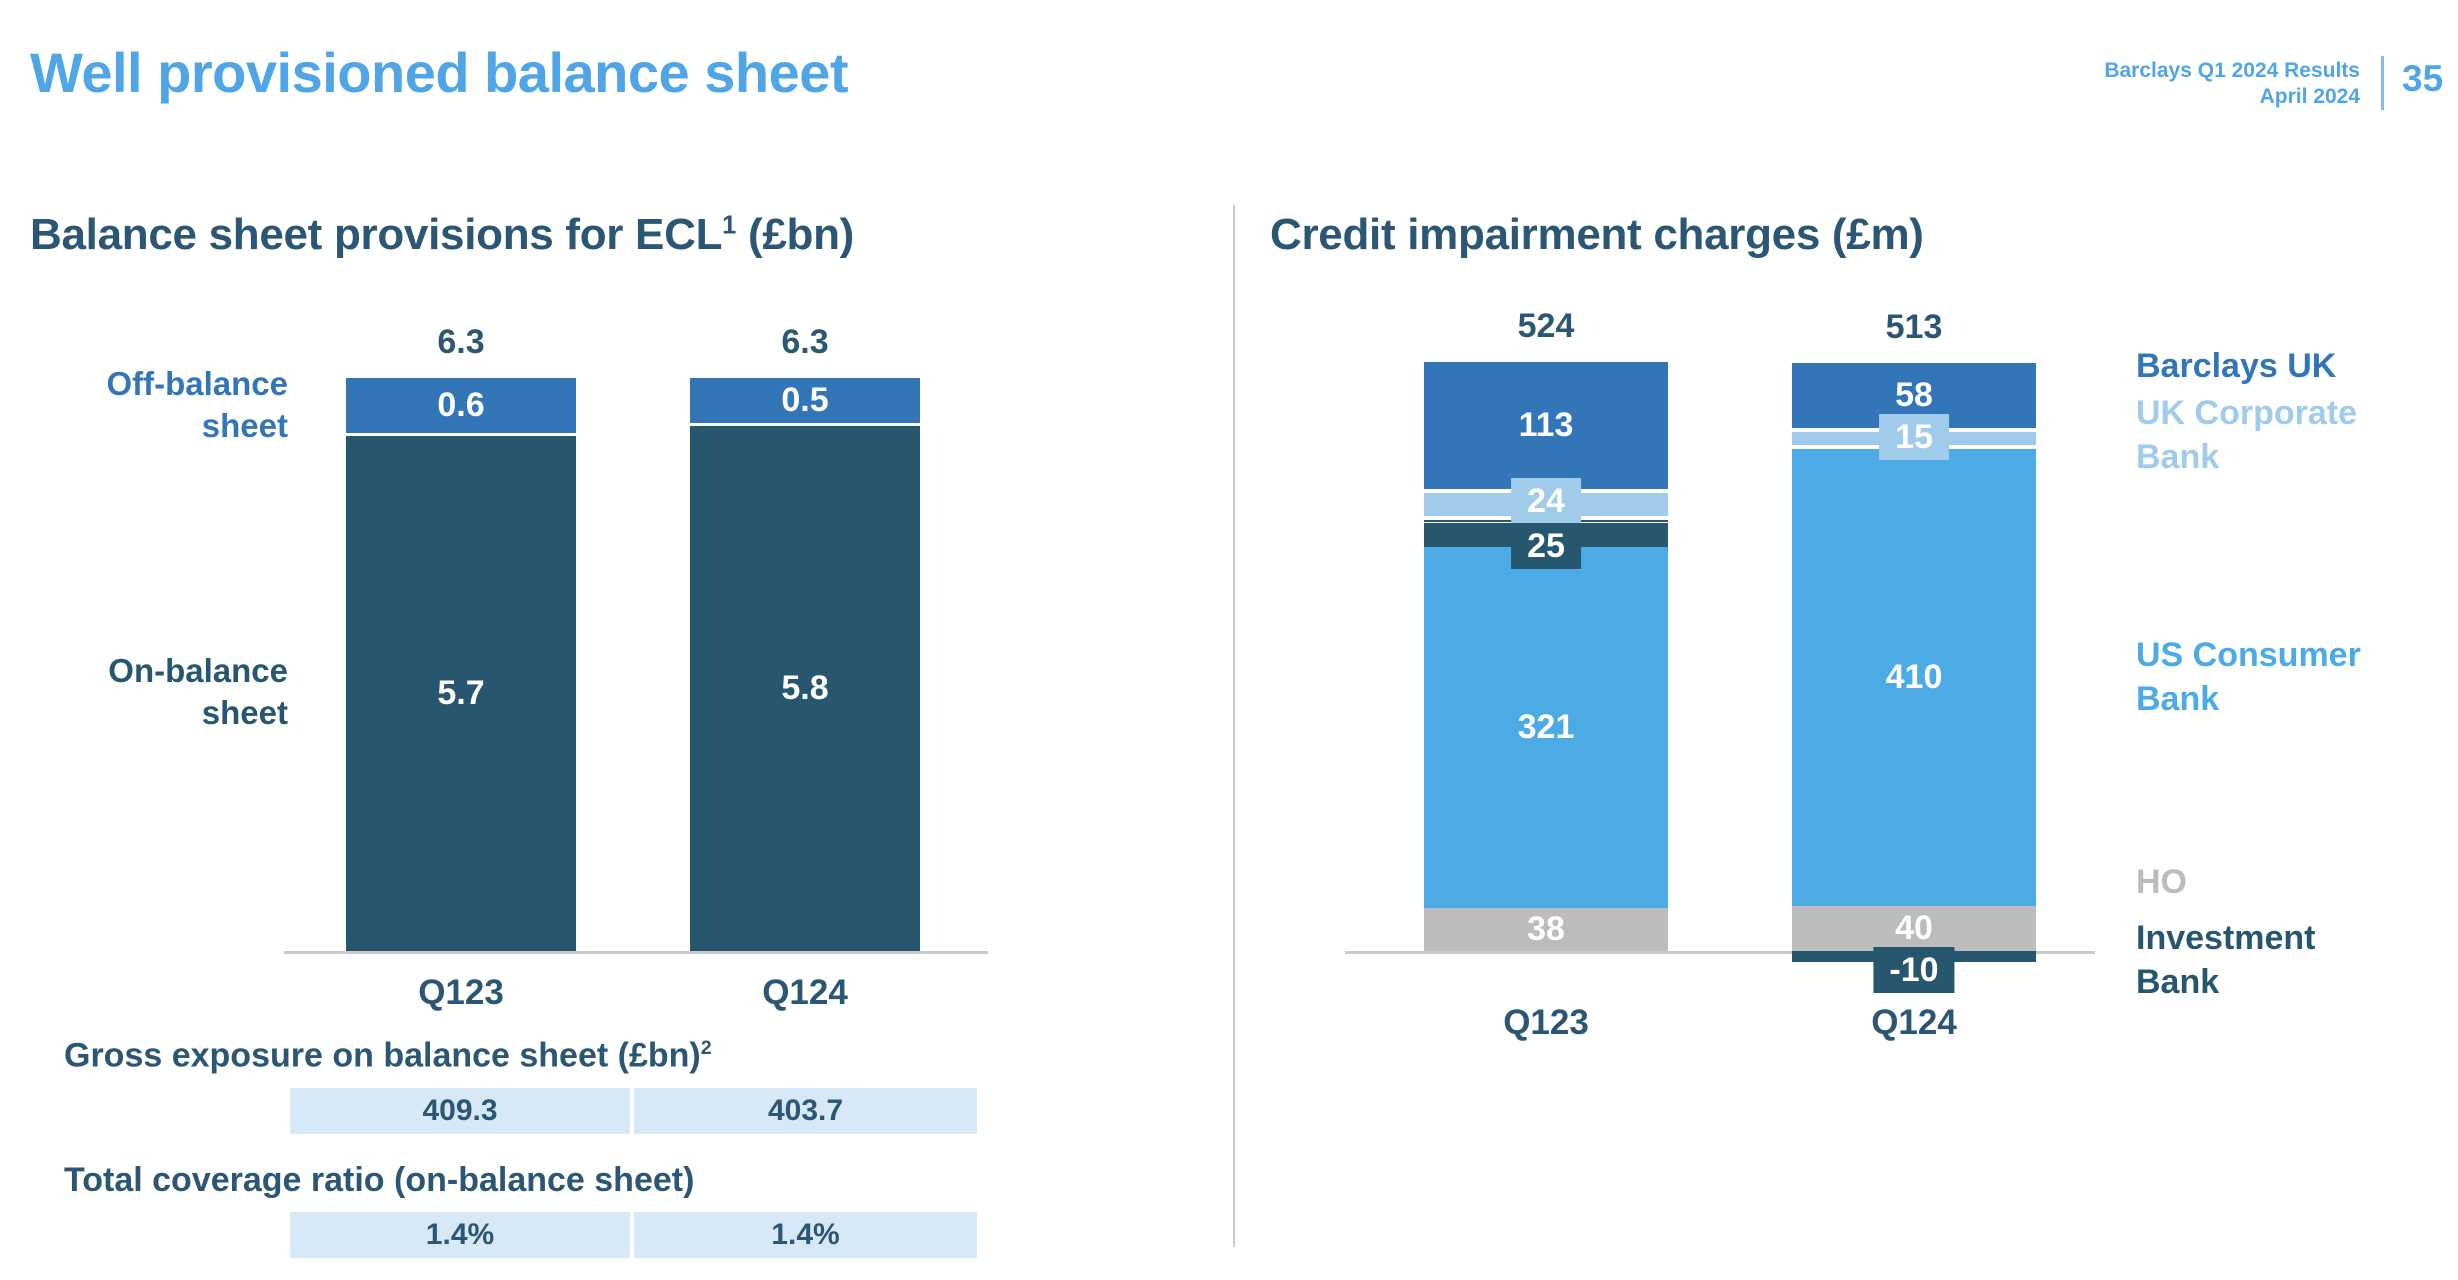  I want to click on bar-value-label: 321, so click(1546, 727).